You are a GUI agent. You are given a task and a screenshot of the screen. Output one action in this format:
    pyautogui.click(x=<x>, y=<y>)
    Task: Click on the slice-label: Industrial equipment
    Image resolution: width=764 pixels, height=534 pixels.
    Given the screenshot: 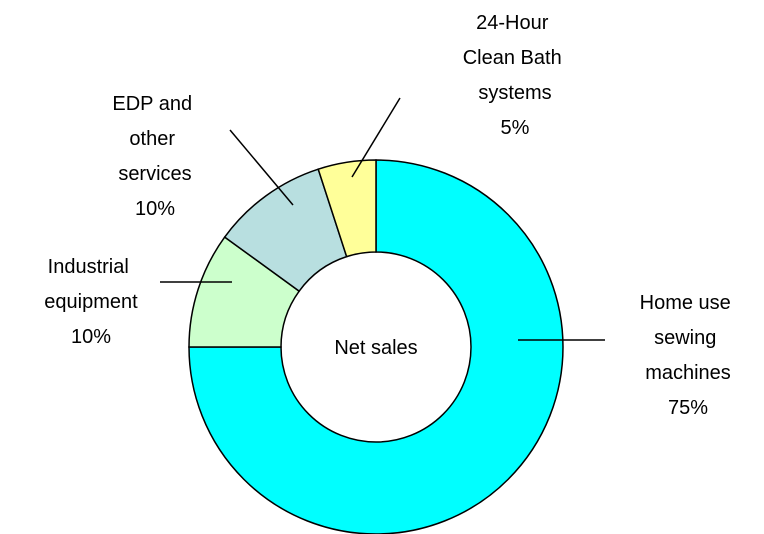 What is the action you would take?
    pyautogui.click(x=91, y=284)
    